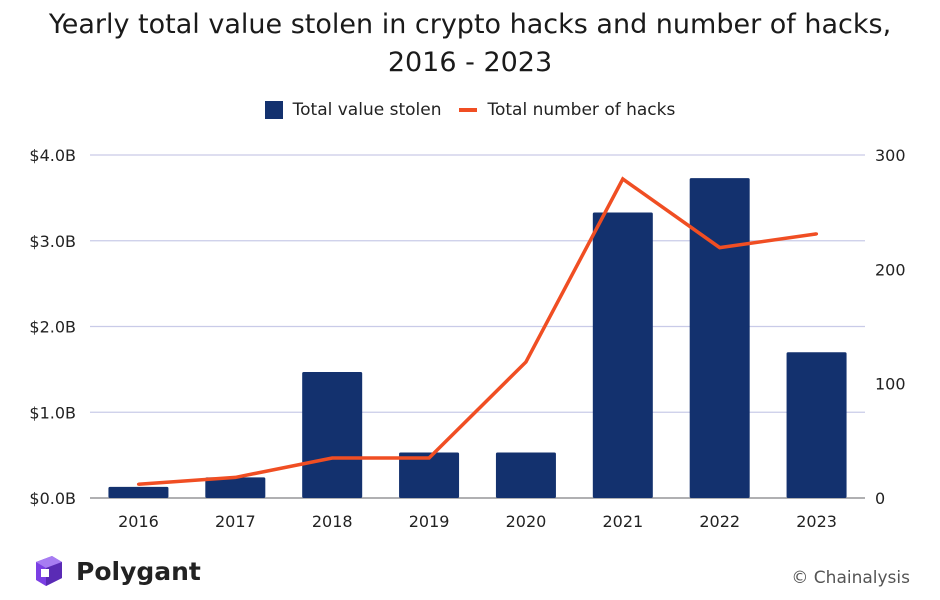  I want to click on legend-bar-swatch, so click(273, 110).